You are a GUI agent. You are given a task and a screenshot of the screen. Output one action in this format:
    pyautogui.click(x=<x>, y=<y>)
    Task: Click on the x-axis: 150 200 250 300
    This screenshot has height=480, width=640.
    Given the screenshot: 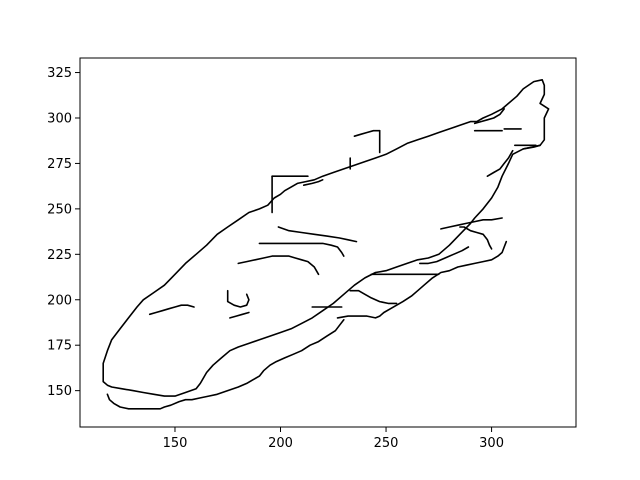 What is the action you would take?
    pyautogui.click(x=333, y=439)
    